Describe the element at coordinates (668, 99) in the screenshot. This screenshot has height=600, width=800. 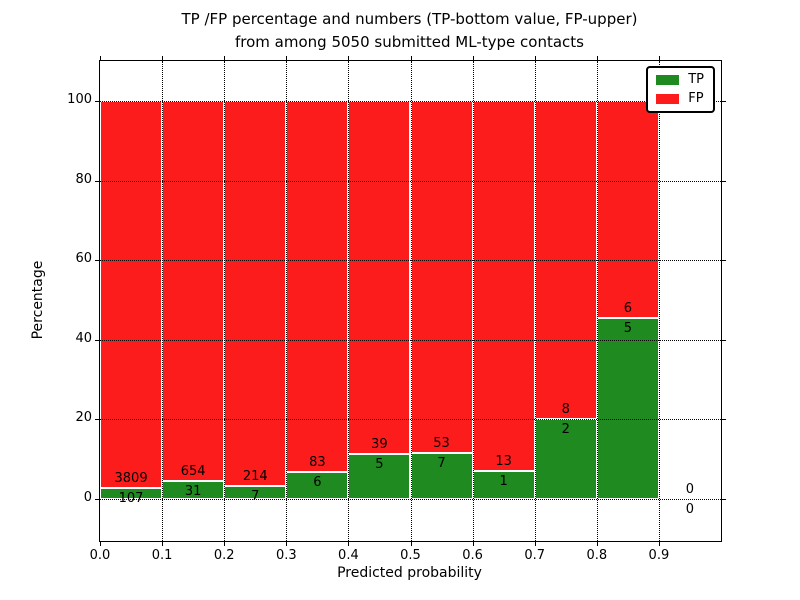
I see `fp-swatch-icon` at that location.